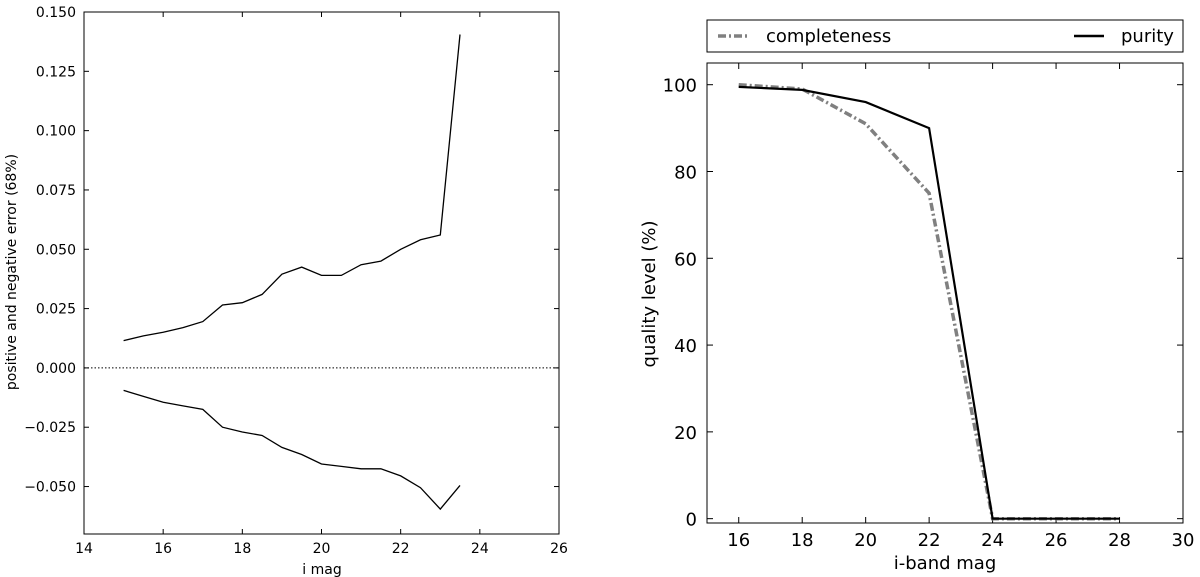  Describe the element at coordinates (1183, 540) in the screenshot. I see `x-tick-label: 30` at that location.